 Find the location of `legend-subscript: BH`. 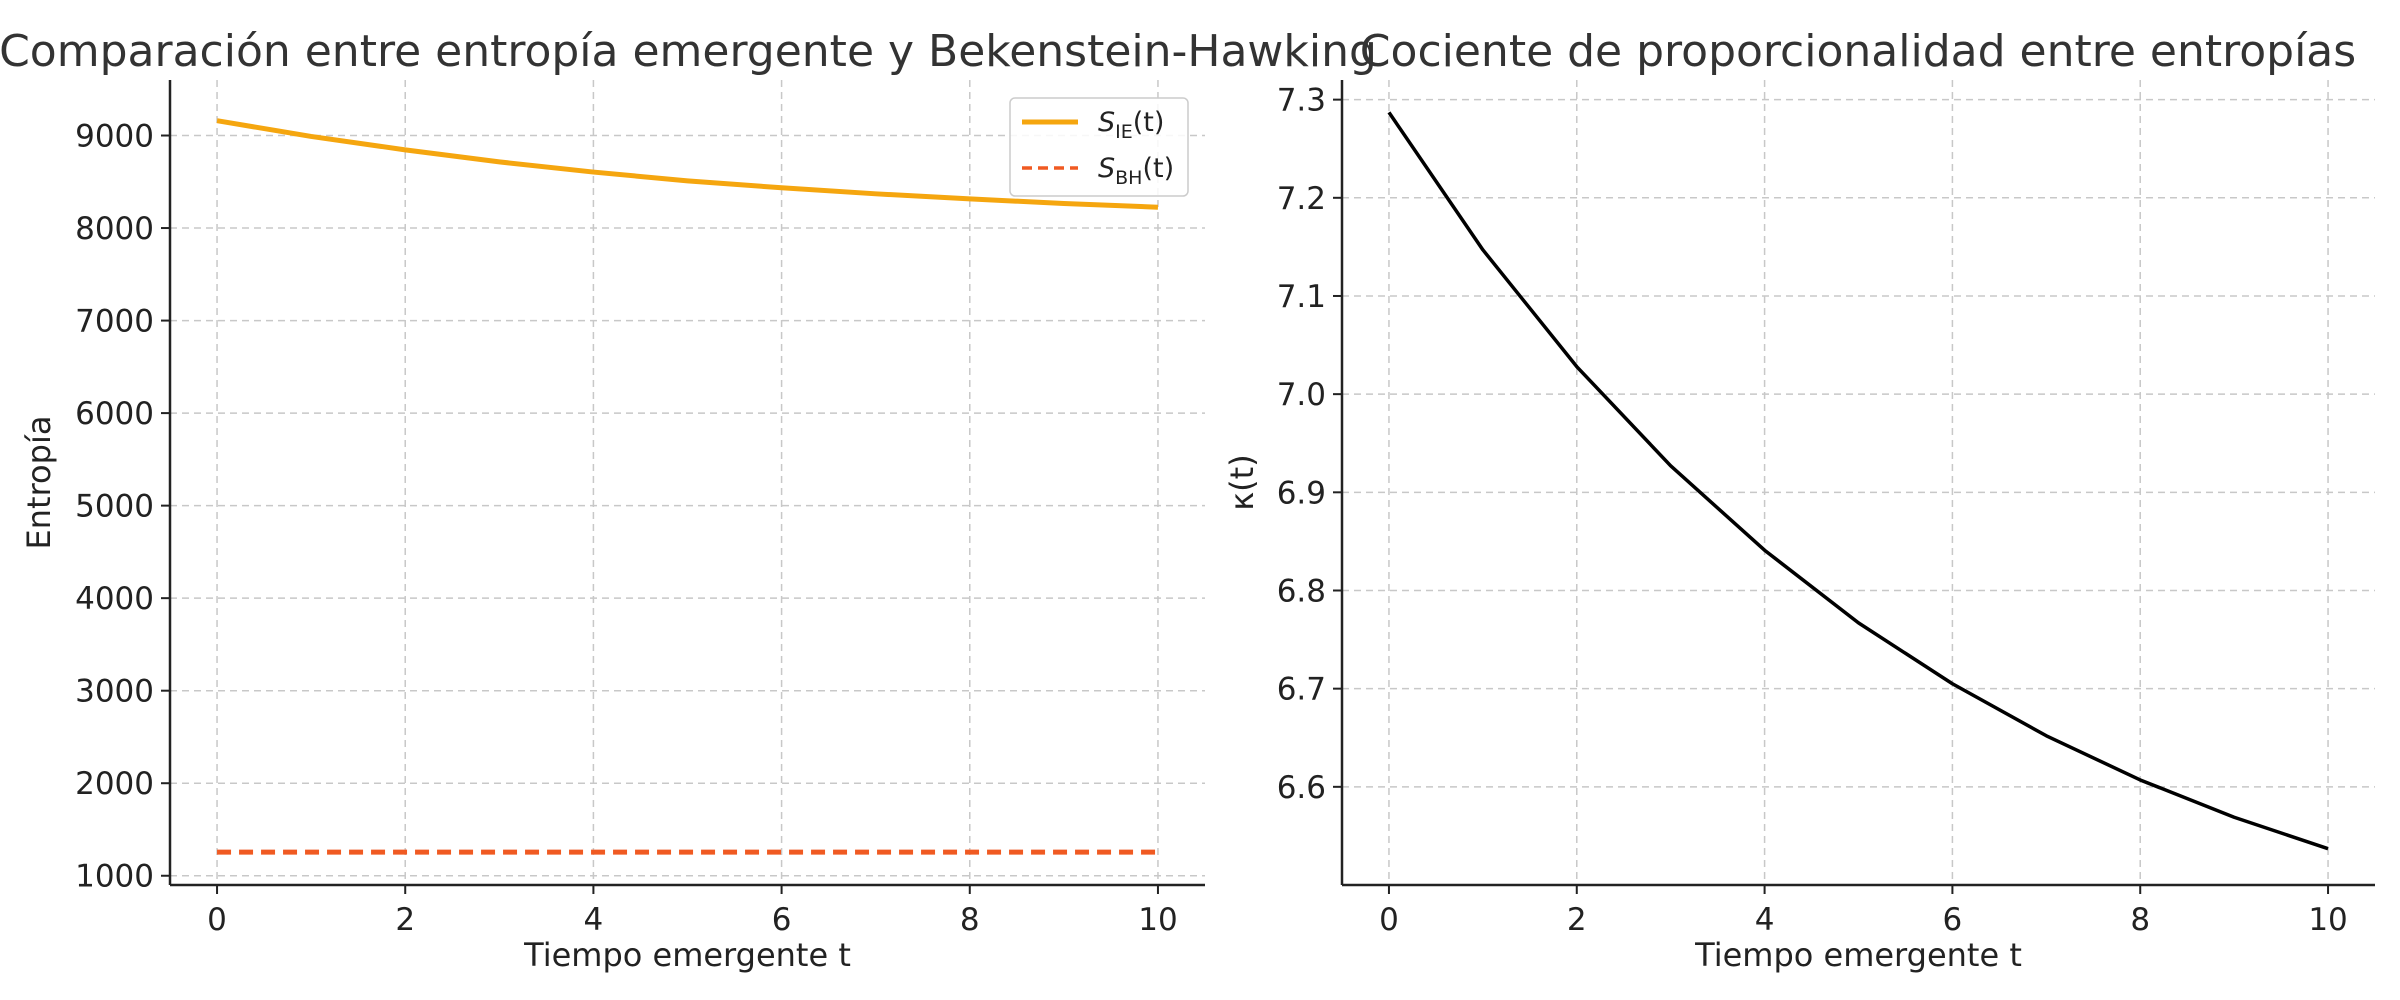

legend-subscript: BH is located at coordinates (1128, 178).